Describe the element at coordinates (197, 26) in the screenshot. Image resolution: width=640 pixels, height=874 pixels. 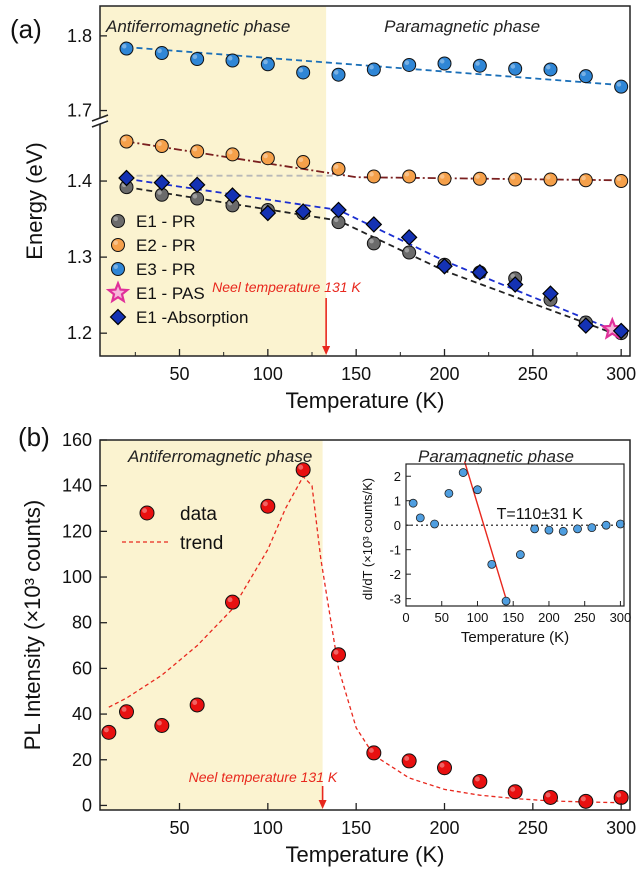
I see `afm-region-label-a: Antiferromagnetic phase` at that location.